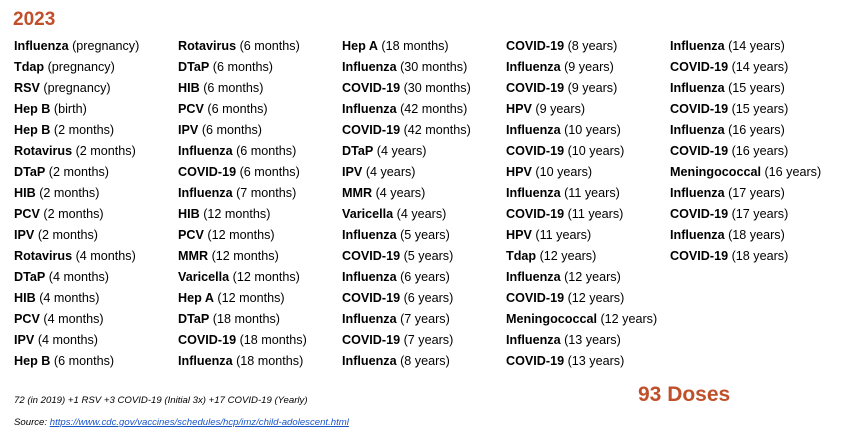 The width and height of the screenshot is (847, 443). What do you see at coordinates (394, 214) in the screenshot?
I see `vaccine-entry: Varicella (4 years)` at bounding box center [394, 214].